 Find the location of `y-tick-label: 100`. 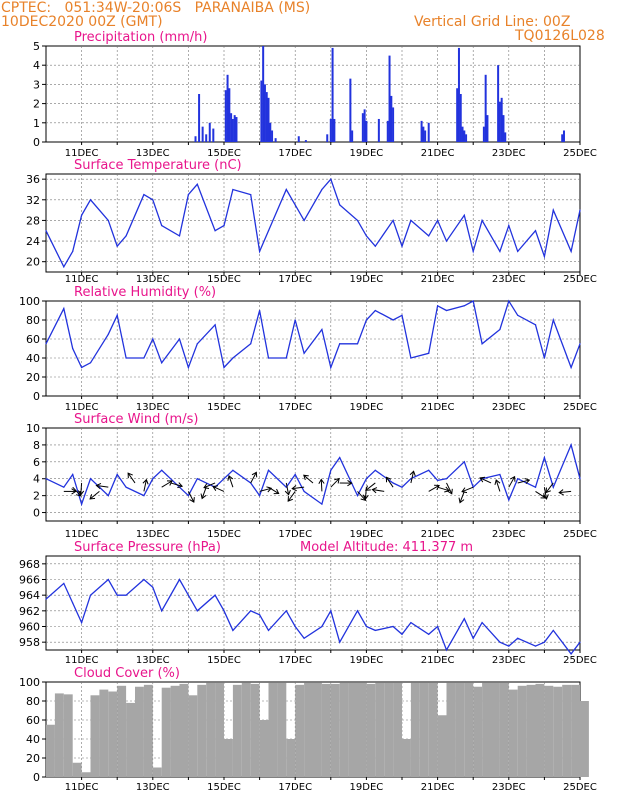

y-tick-label: 100 is located at coordinates (29, 682).